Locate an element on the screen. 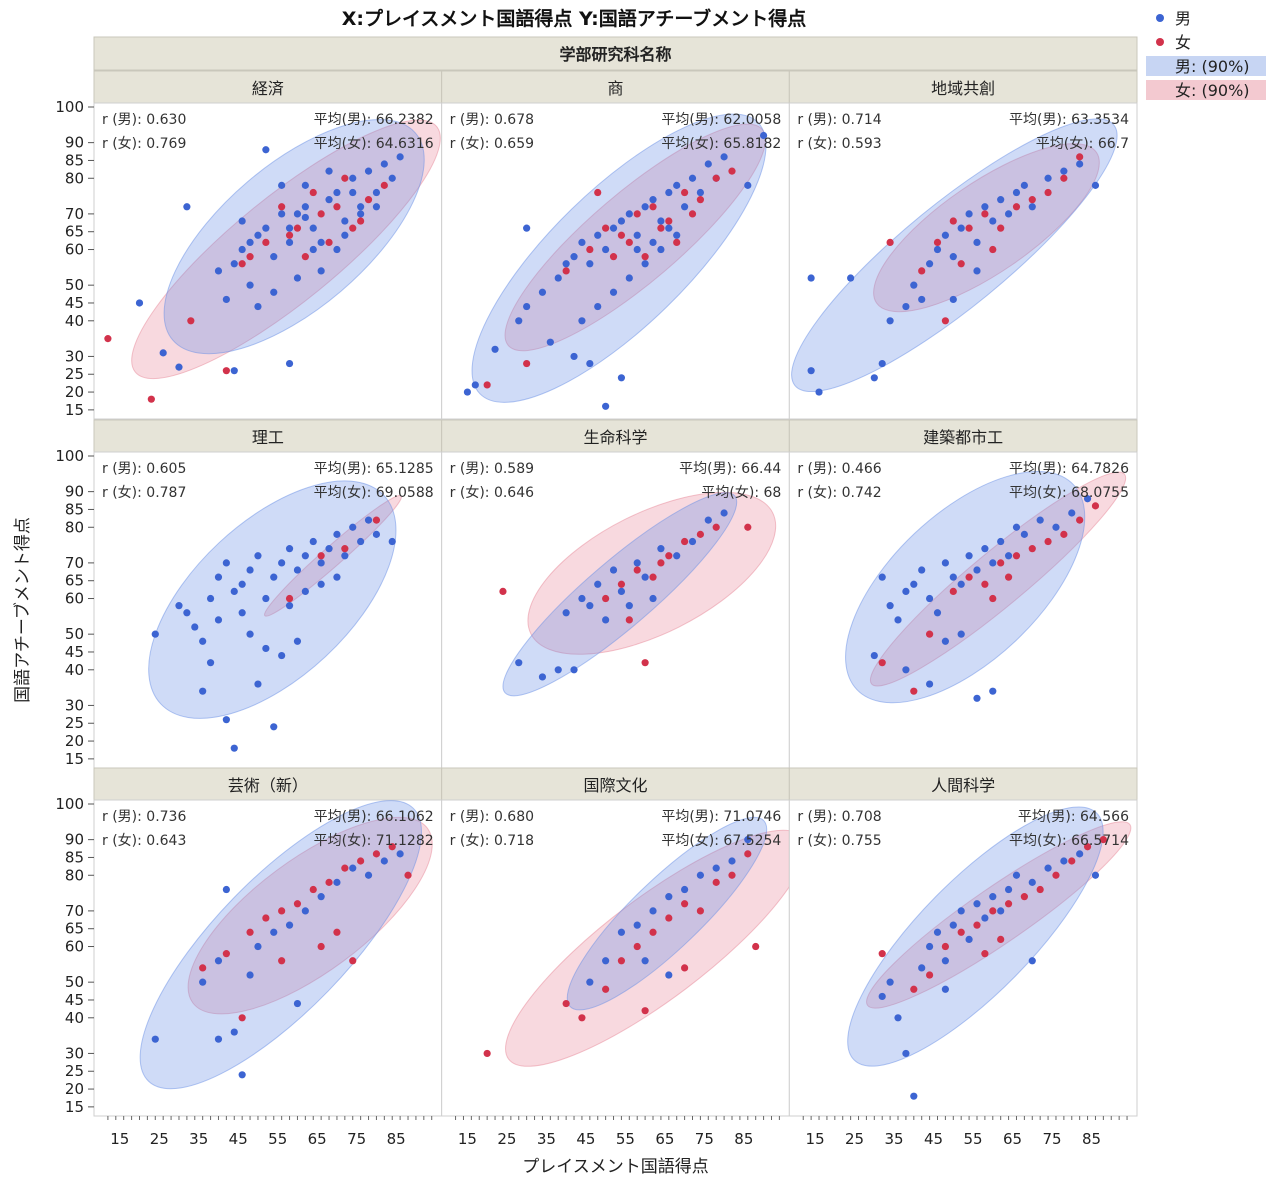  r-female-label: r (女): 0.646 is located at coordinates (492, 492).